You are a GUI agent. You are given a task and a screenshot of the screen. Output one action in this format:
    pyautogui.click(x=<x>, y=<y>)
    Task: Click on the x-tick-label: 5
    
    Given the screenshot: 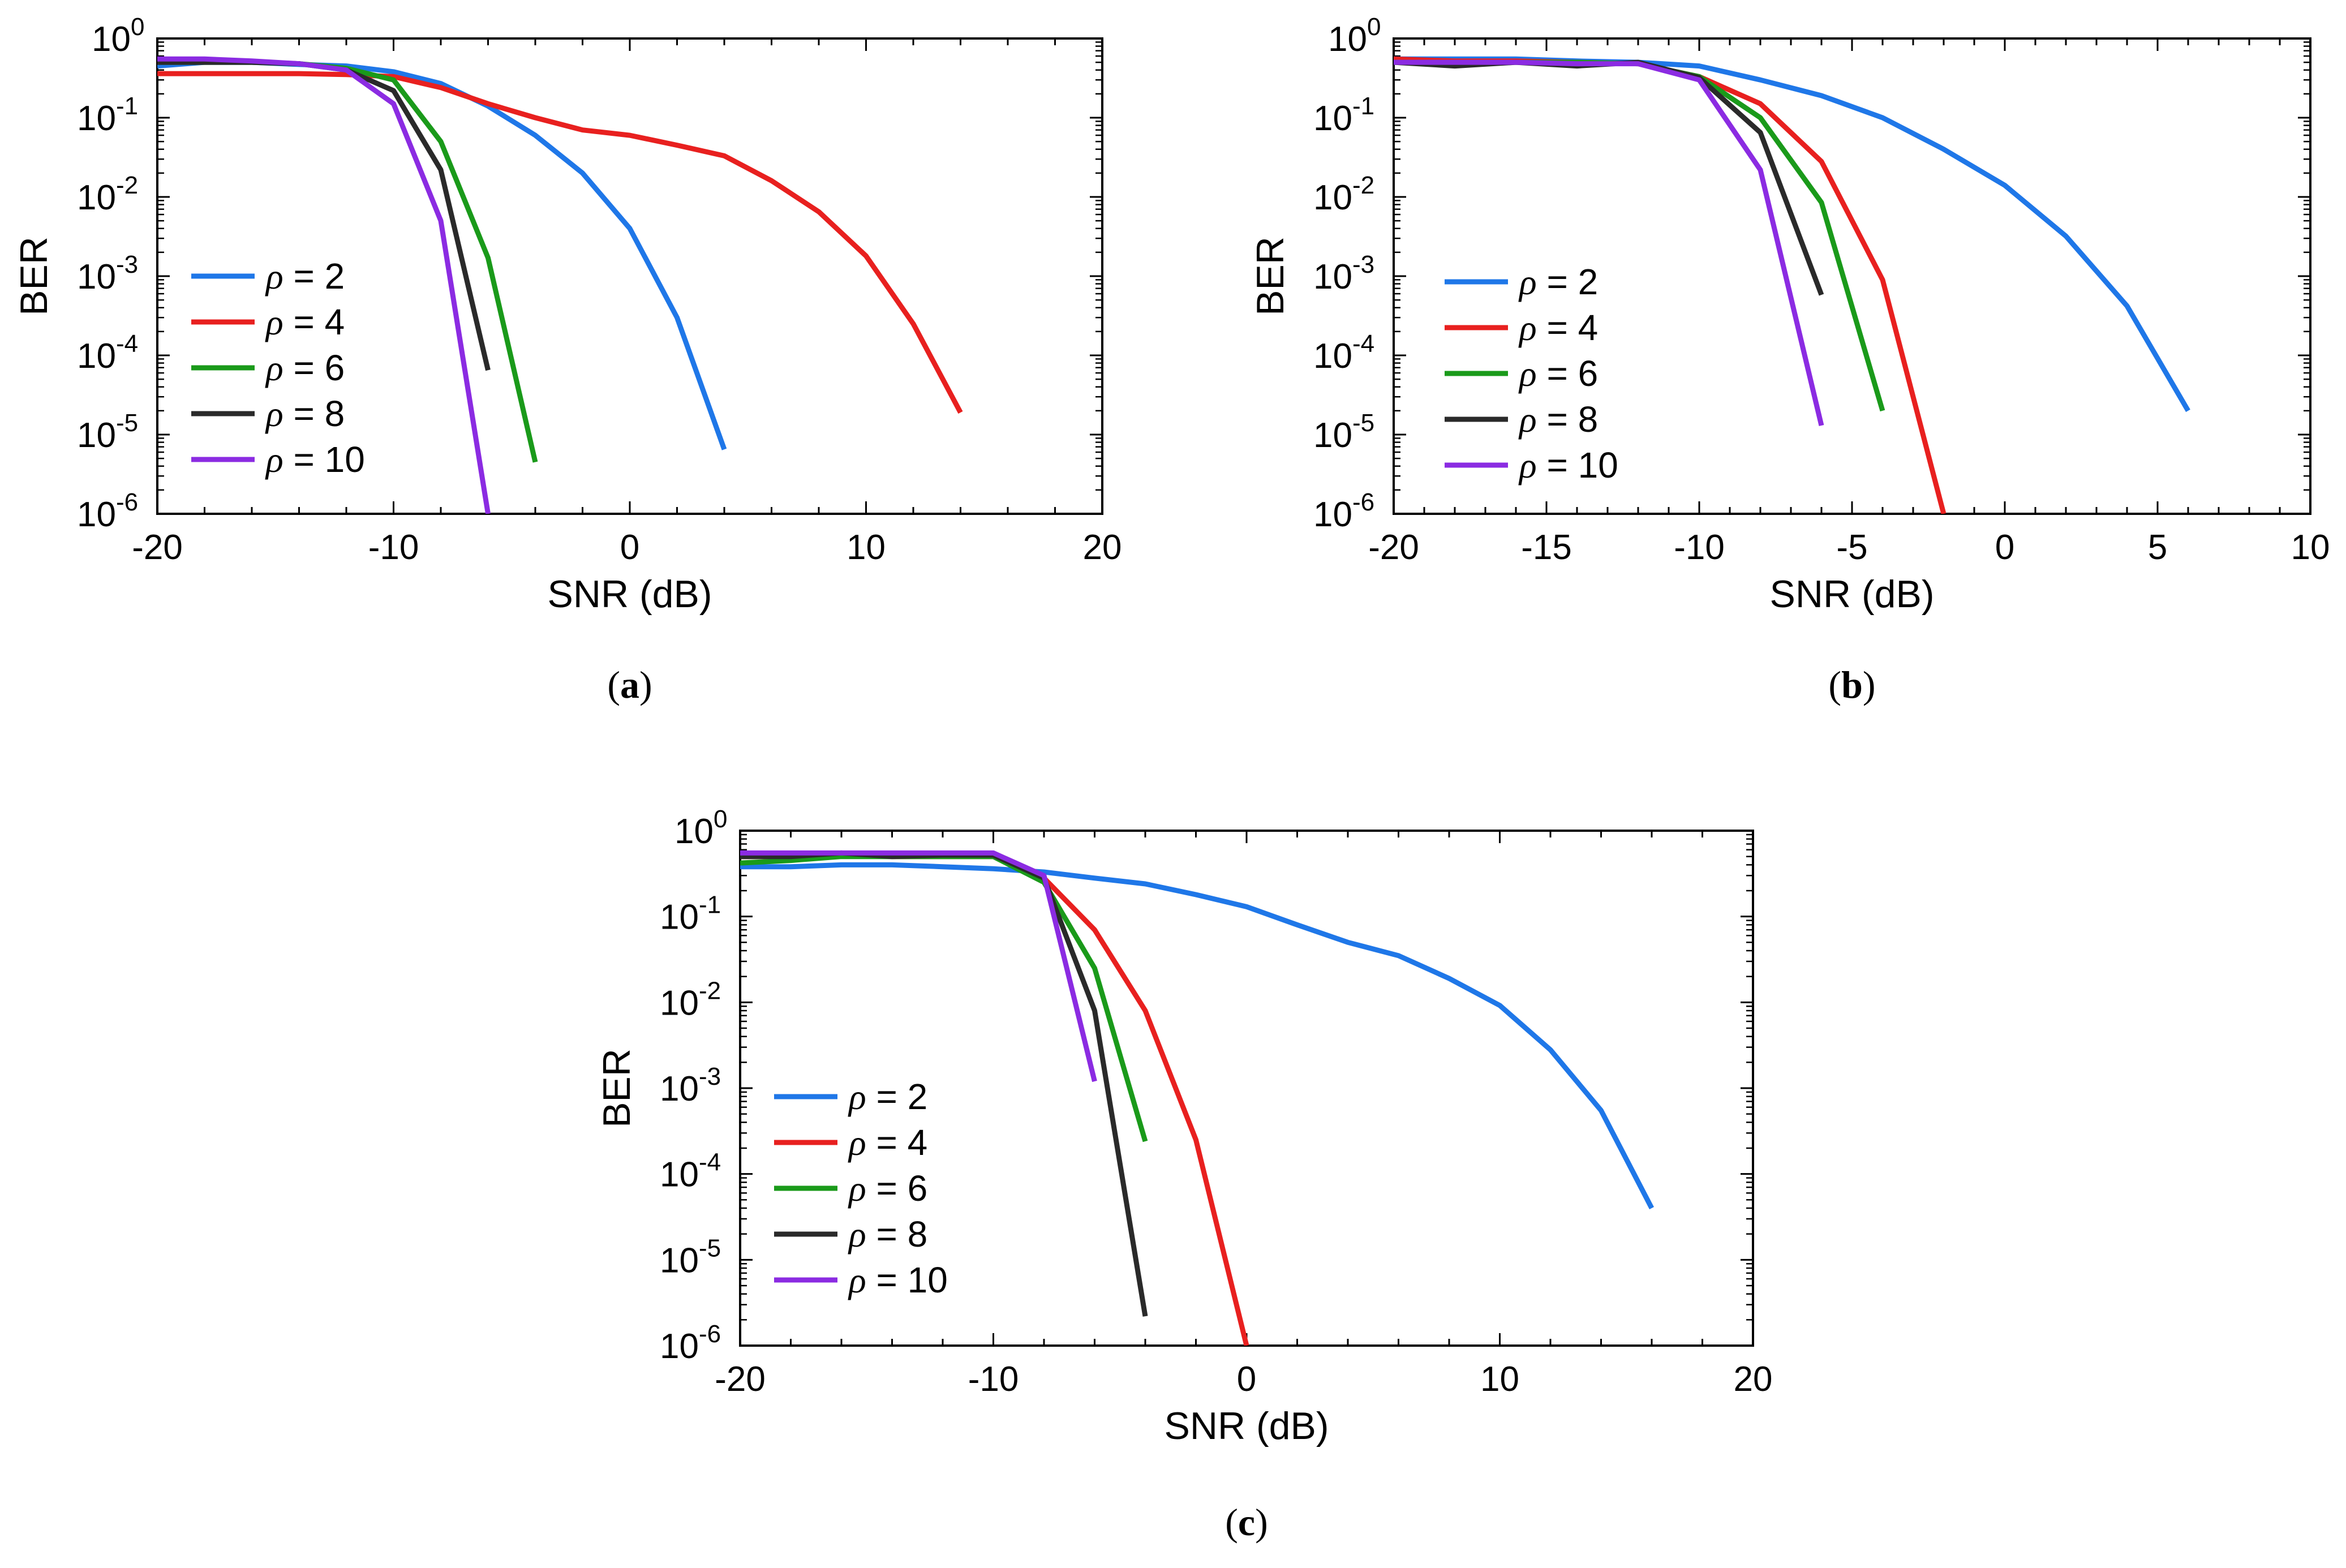 What is the action you would take?
    pyautogui.click(x=2157, y=547)
    